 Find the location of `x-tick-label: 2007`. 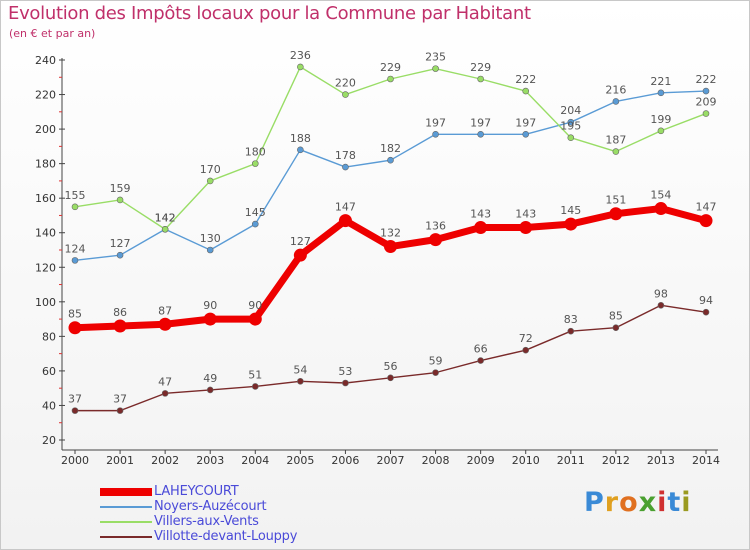

x-tick-label: 2007 is located at coordinates (391, 460).